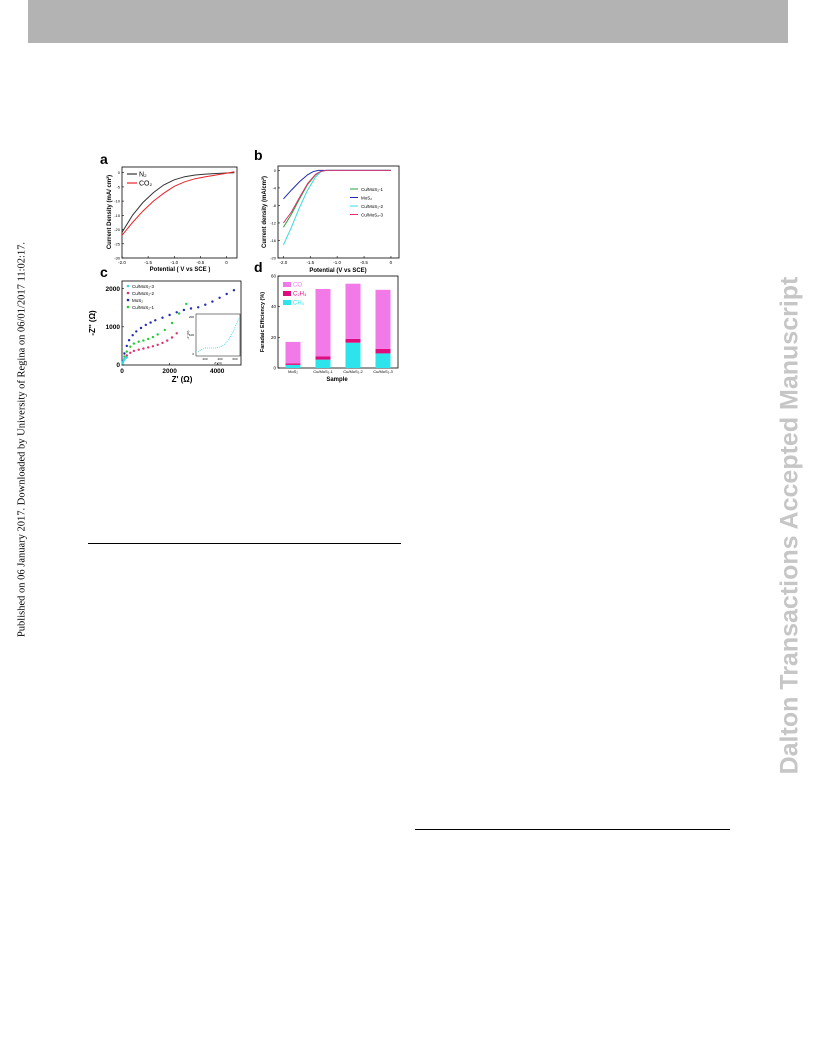 Image resolution: width=816 pixels, height=1056 pixels. I want to click on column-rule-left, so click(244, 543).